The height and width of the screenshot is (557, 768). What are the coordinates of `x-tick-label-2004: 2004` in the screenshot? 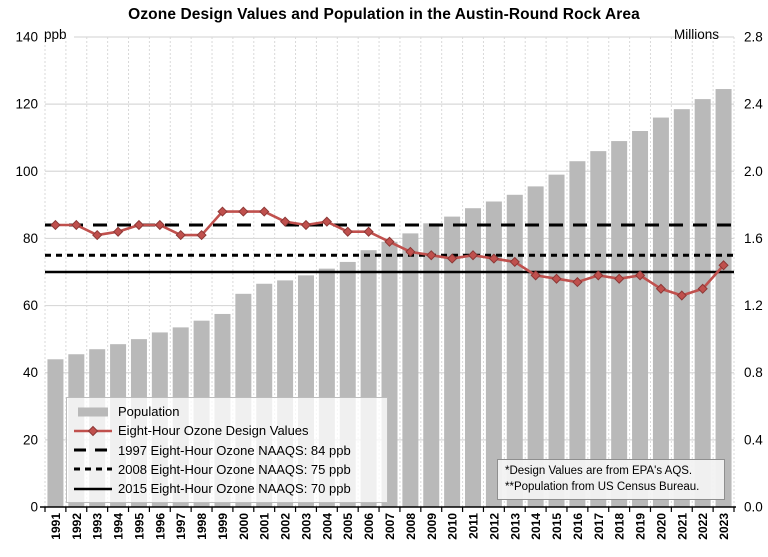 It's located at (327, 526).